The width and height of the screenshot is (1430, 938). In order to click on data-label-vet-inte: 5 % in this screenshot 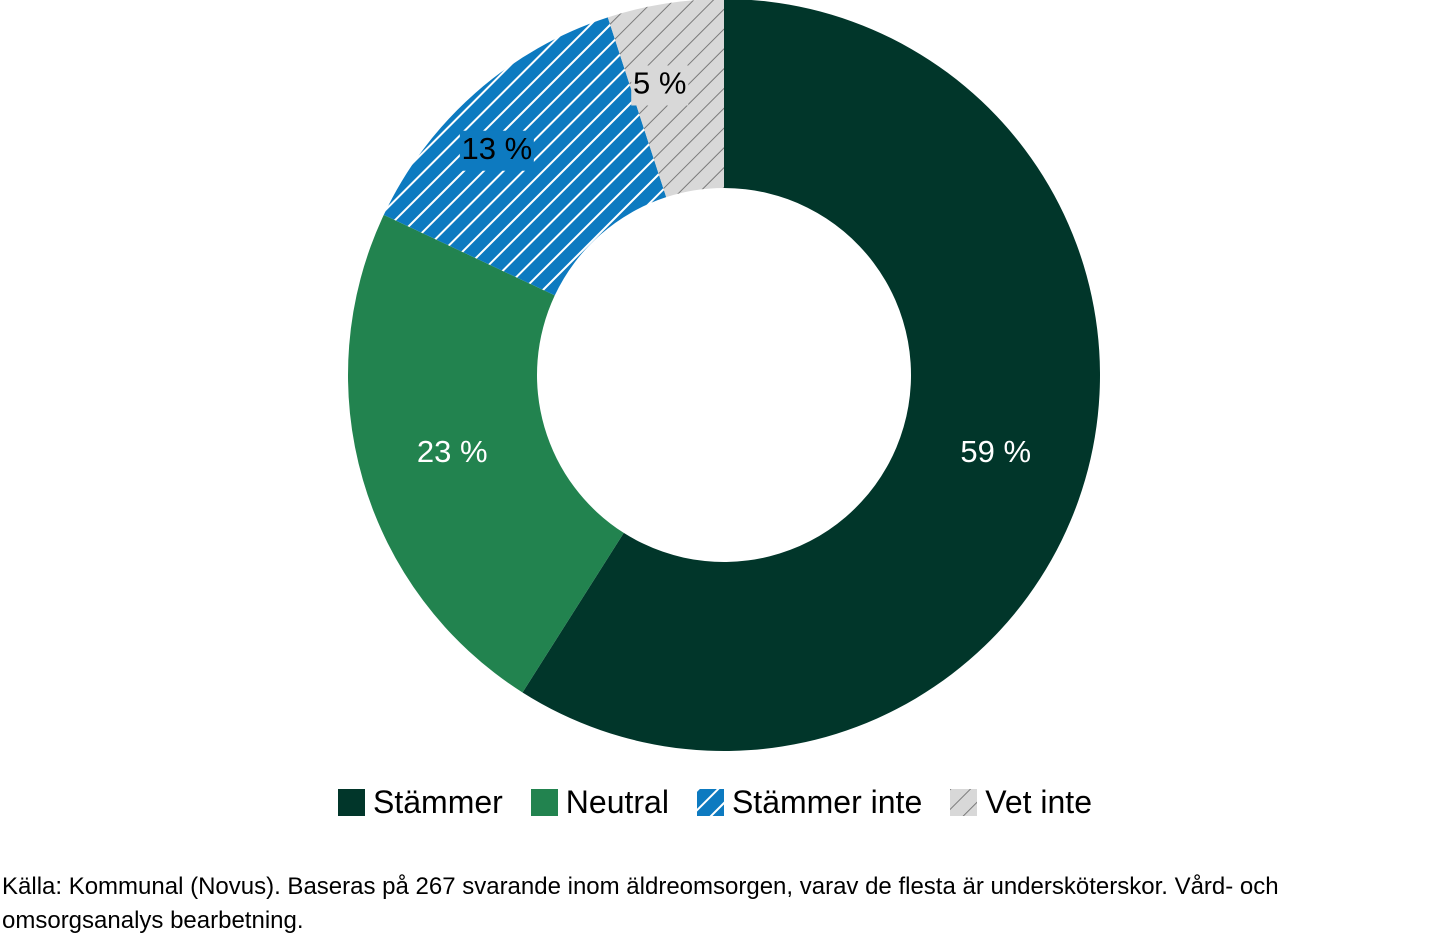, I will do `click(659, 83)`.